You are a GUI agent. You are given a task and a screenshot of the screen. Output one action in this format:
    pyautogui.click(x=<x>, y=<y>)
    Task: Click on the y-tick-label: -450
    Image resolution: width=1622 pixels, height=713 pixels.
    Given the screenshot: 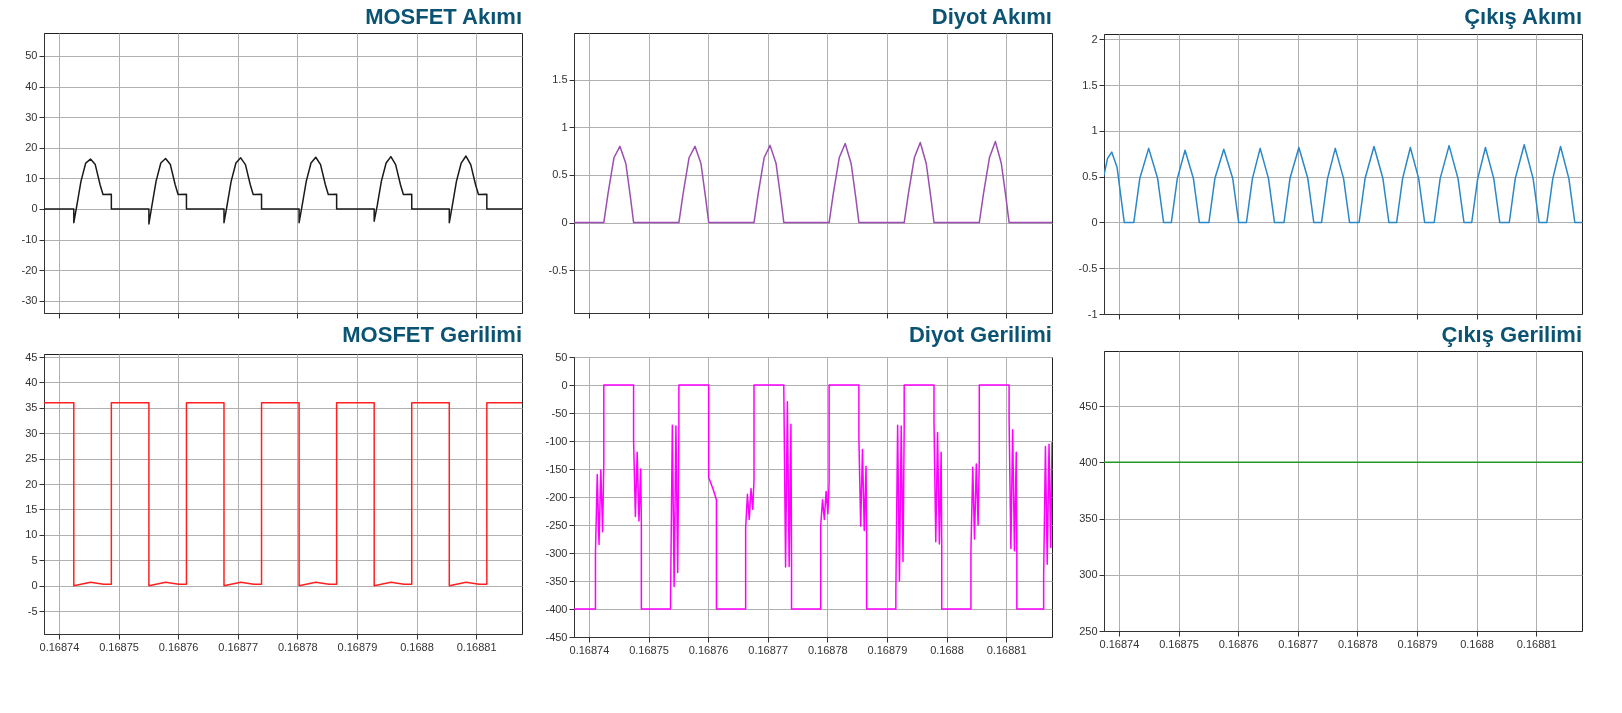 What is the action you would take?
    pyautogui.click(x=556, y=636)
    